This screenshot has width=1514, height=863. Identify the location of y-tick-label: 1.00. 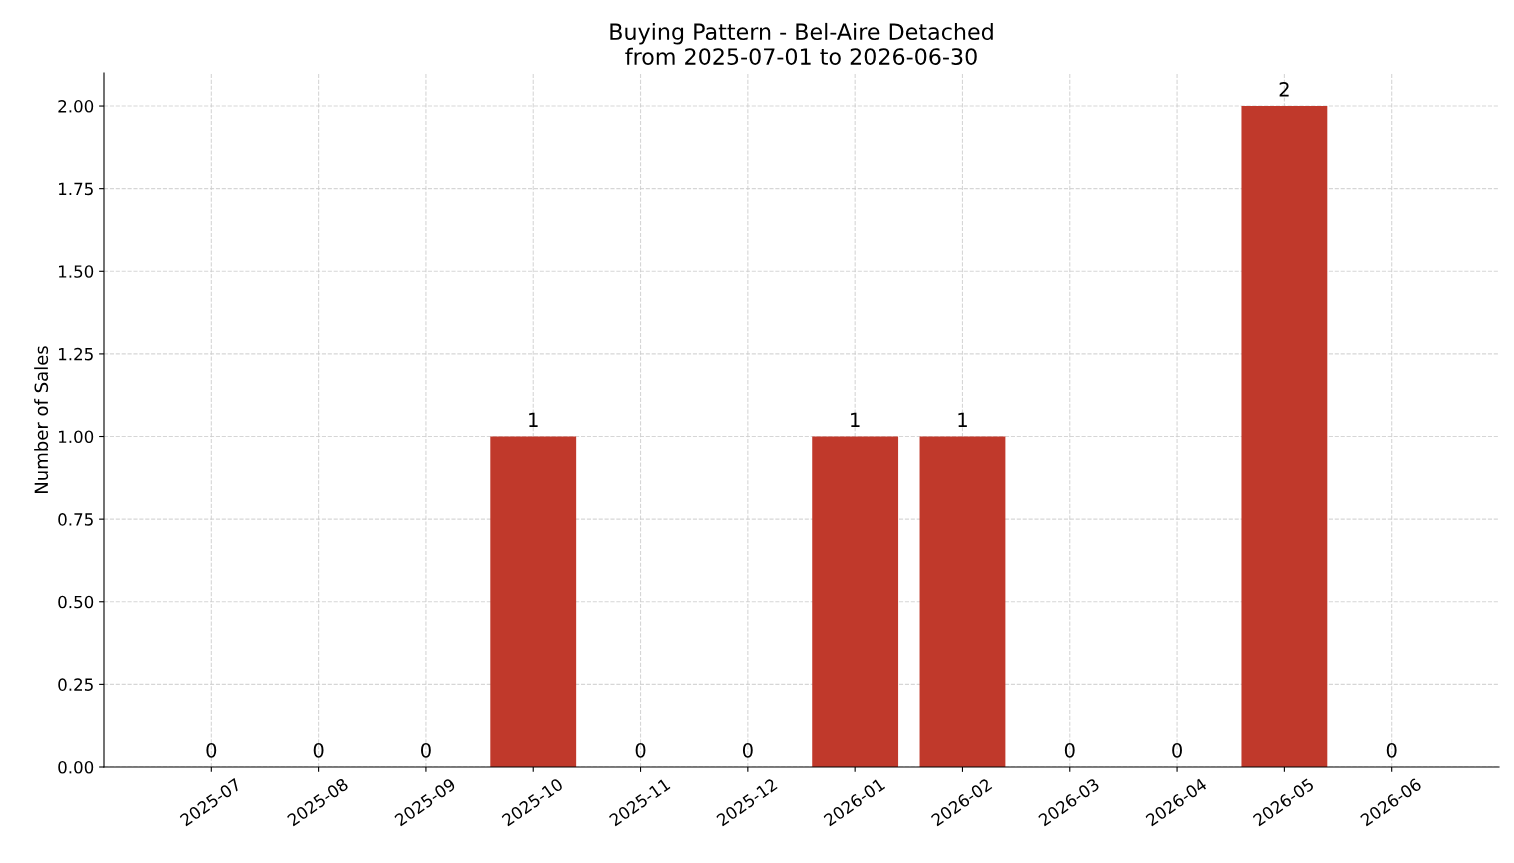
(76, 437).